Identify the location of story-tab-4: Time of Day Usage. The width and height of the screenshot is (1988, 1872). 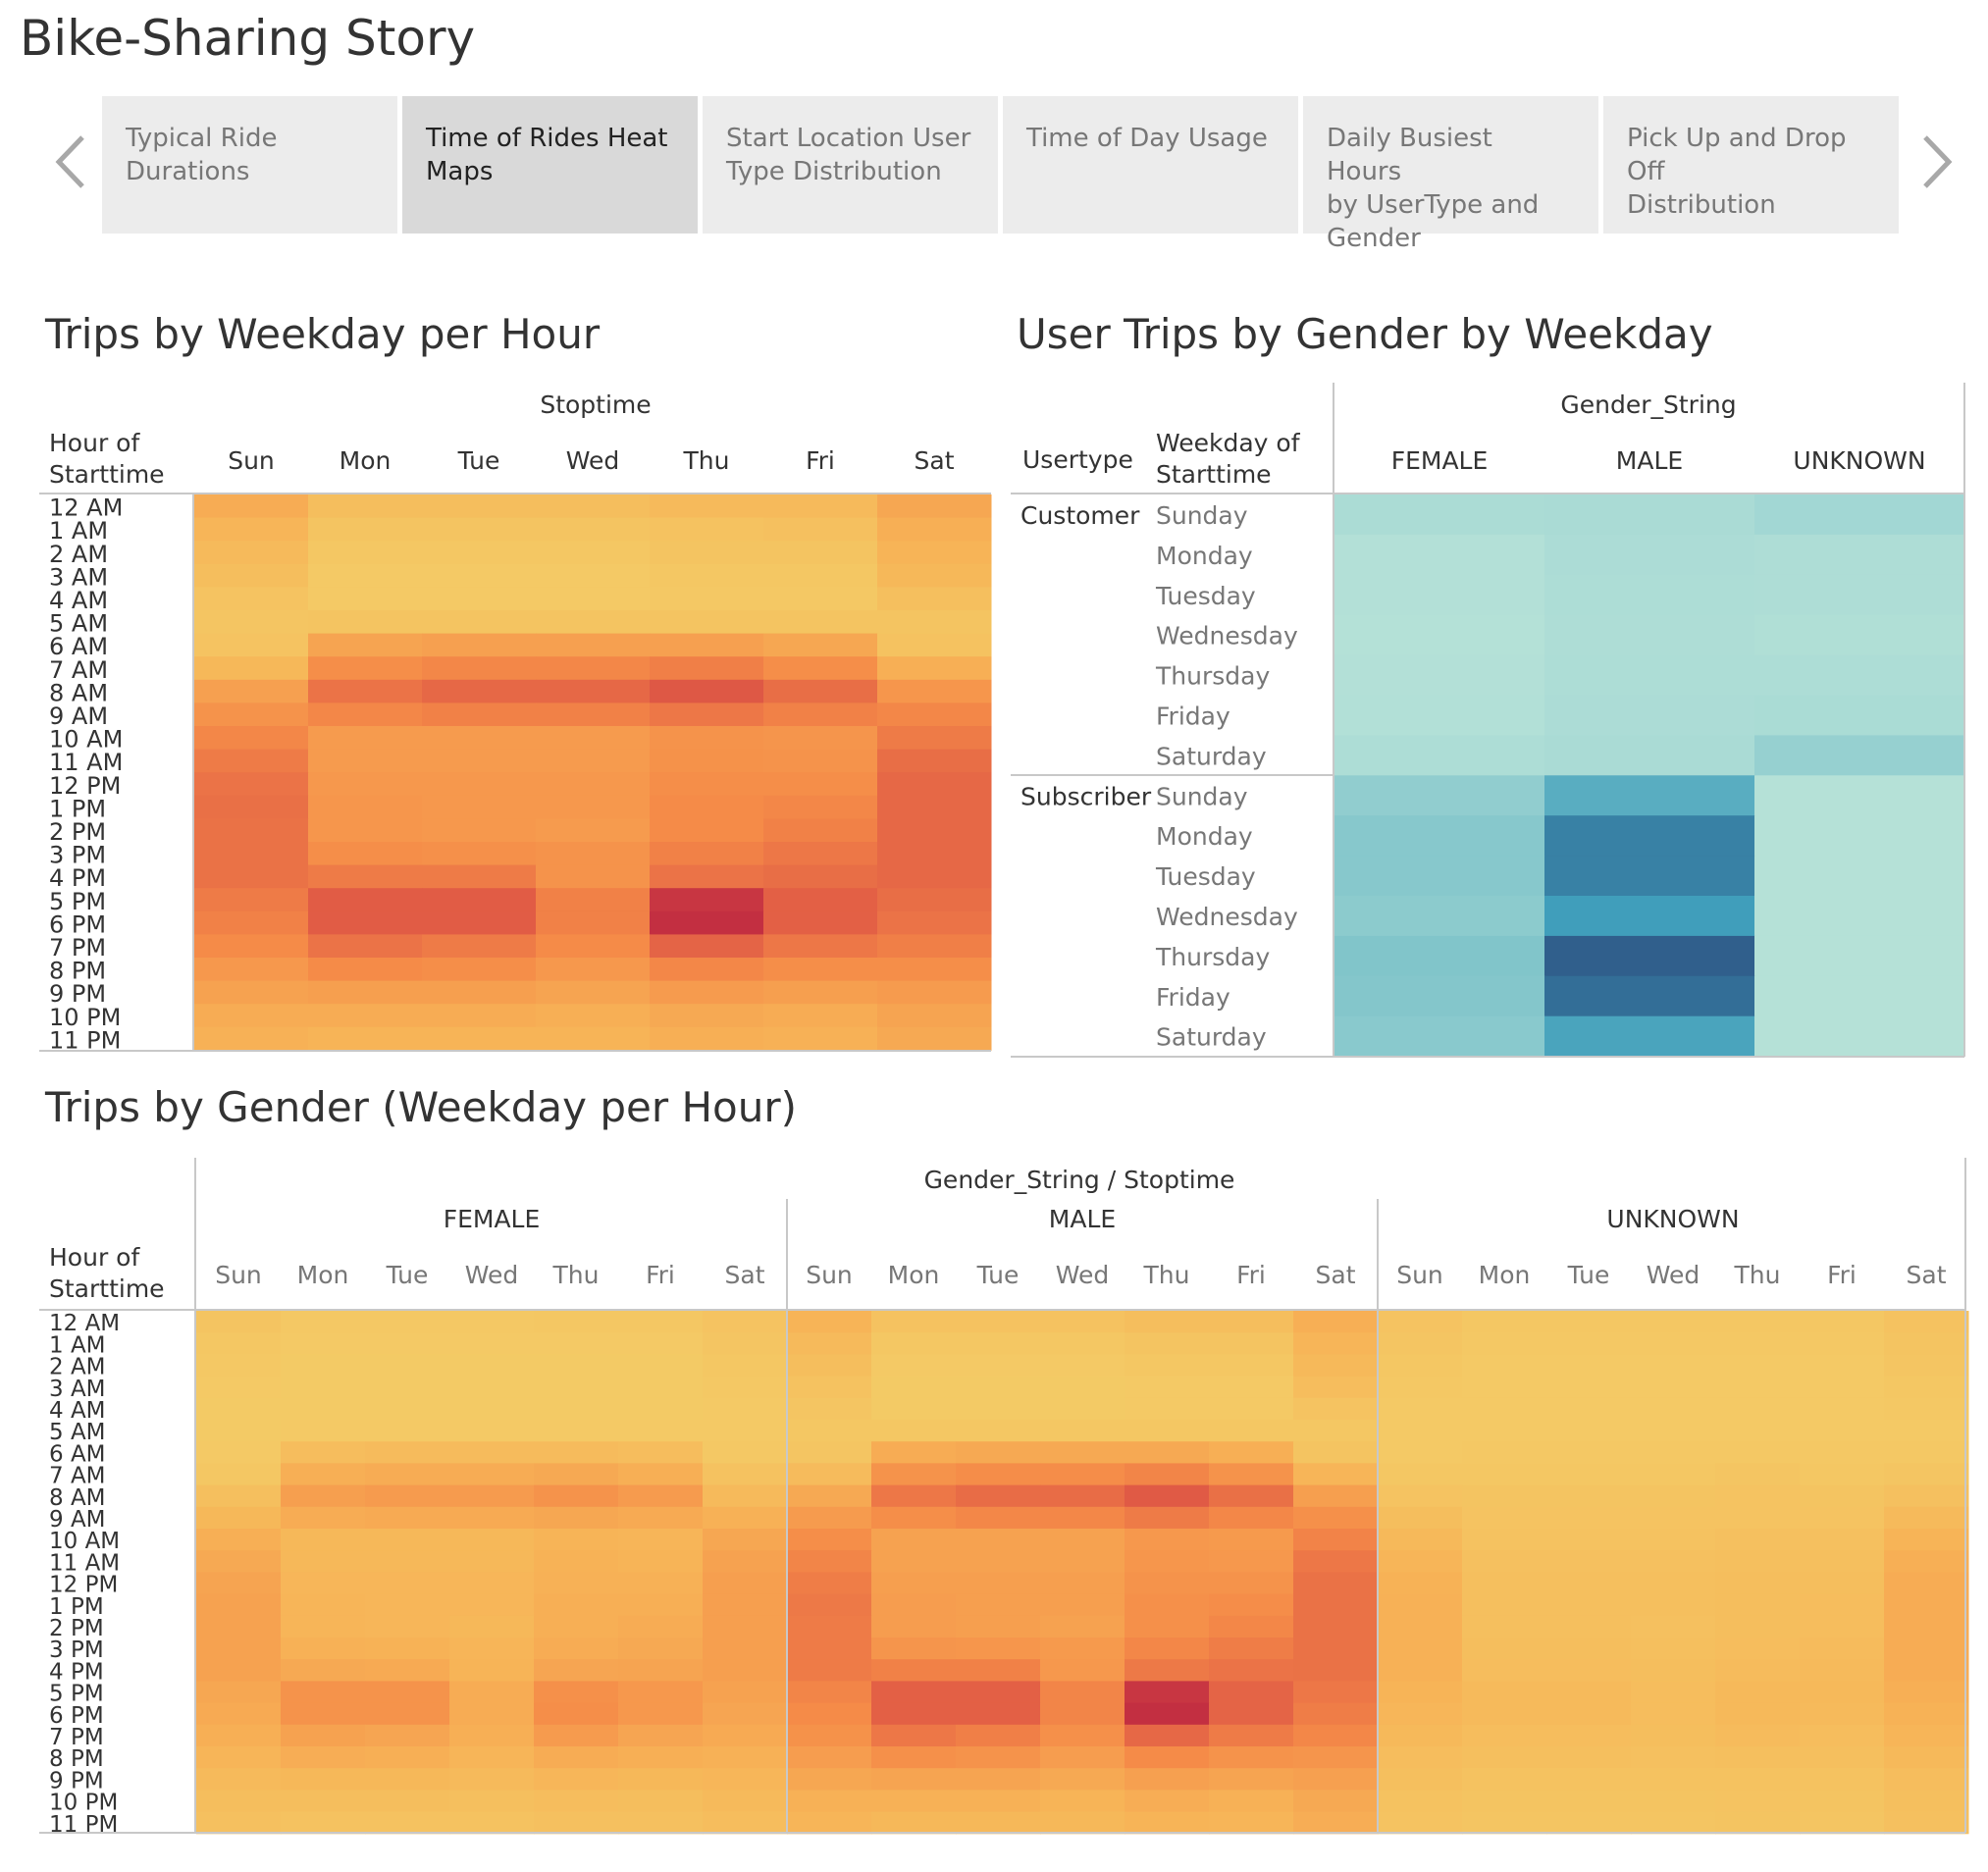
(1150, 165).